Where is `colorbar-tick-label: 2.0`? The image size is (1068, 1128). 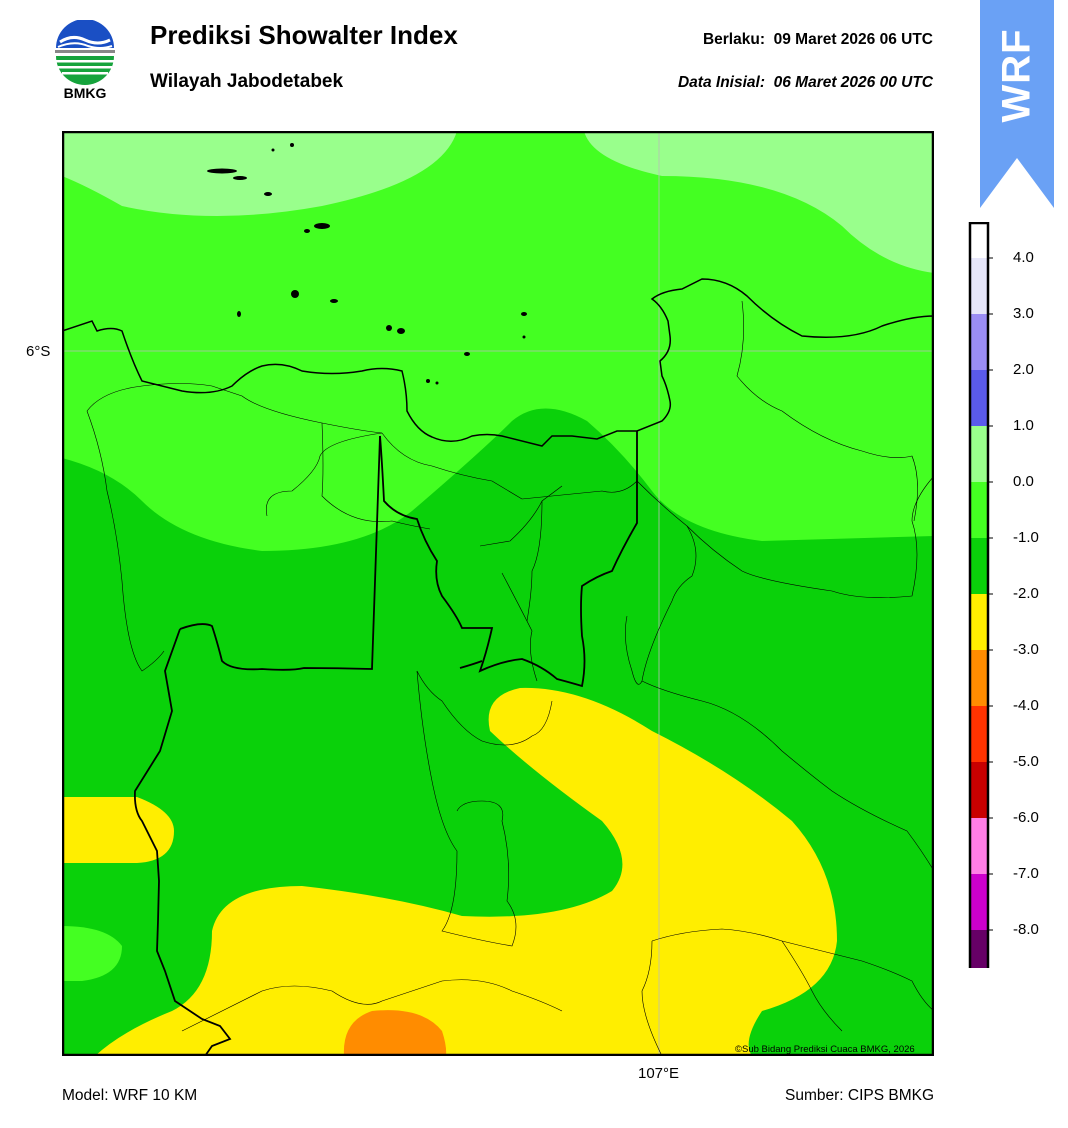 colorbar-tick-label: 2.0 is located at coordinates (1023, 369).